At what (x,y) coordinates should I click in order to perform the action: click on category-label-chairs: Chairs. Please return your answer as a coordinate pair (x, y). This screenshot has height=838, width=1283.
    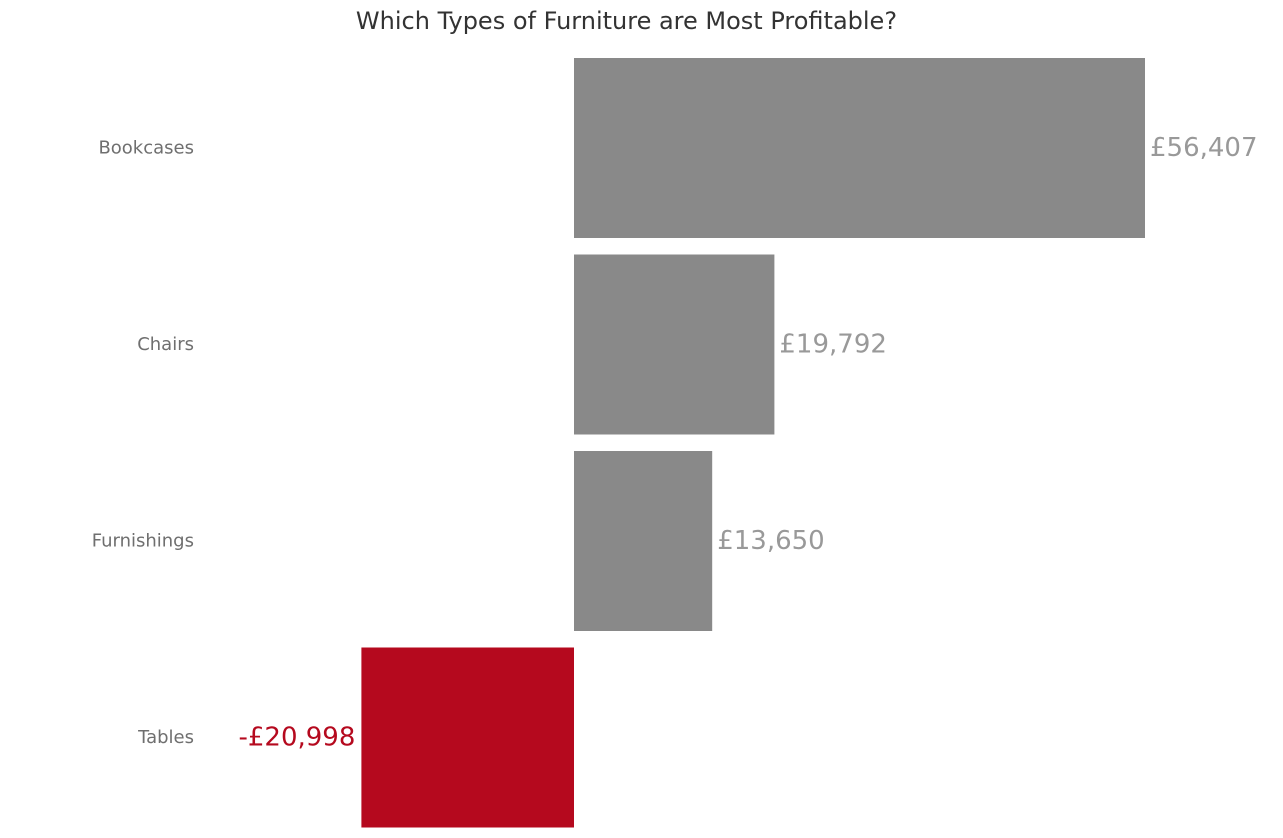
    Looking at the image, I should click on (165, 344).